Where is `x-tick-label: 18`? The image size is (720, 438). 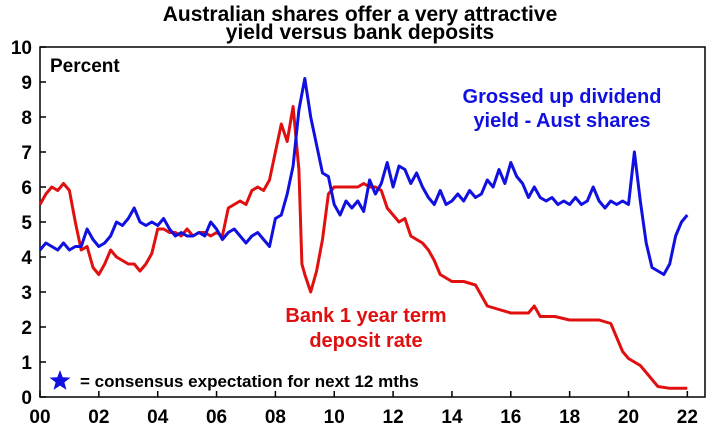
x-tick-label: 18 is located at coordinates (569, 417).